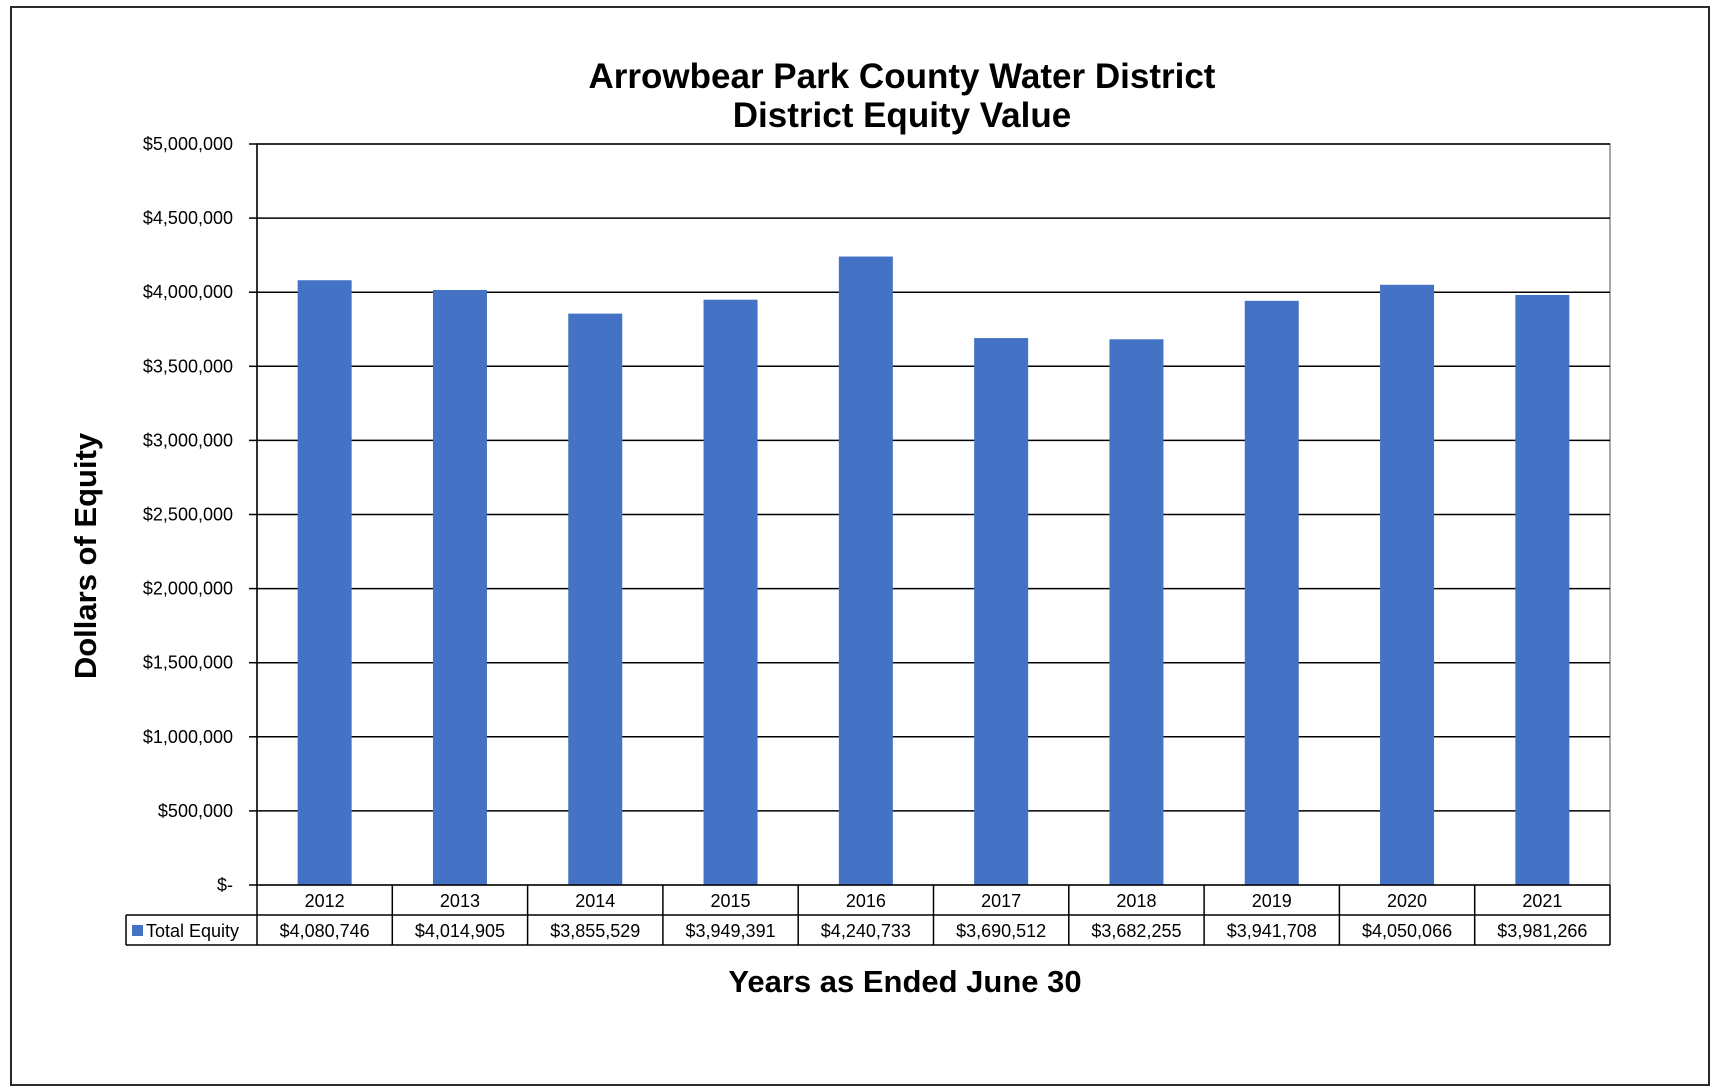  I want to click on y-tick-label: $3,500,000, so click(188, 366).